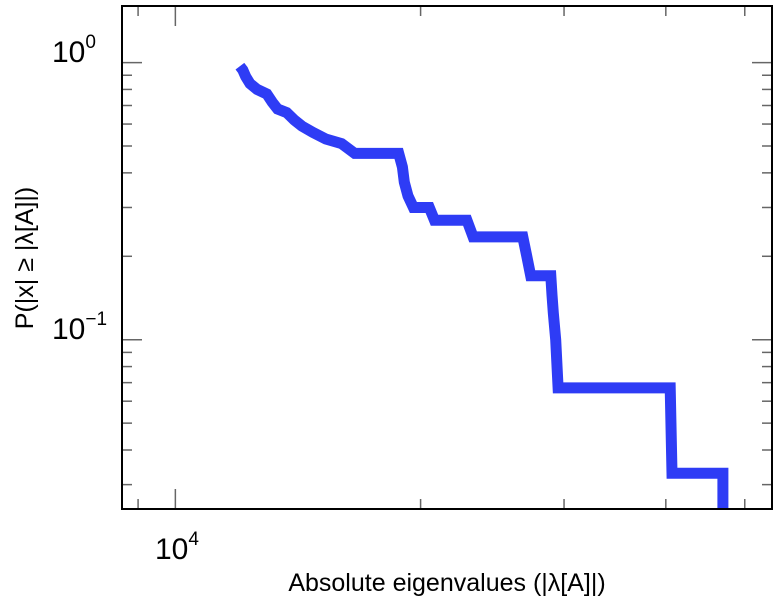 Image resolution: width=780 pixels, height=605 pixels. Describe the element at coordinates (74, 50) in the screenshot. I see `y-tick-label-1: 10⁰` at that location.